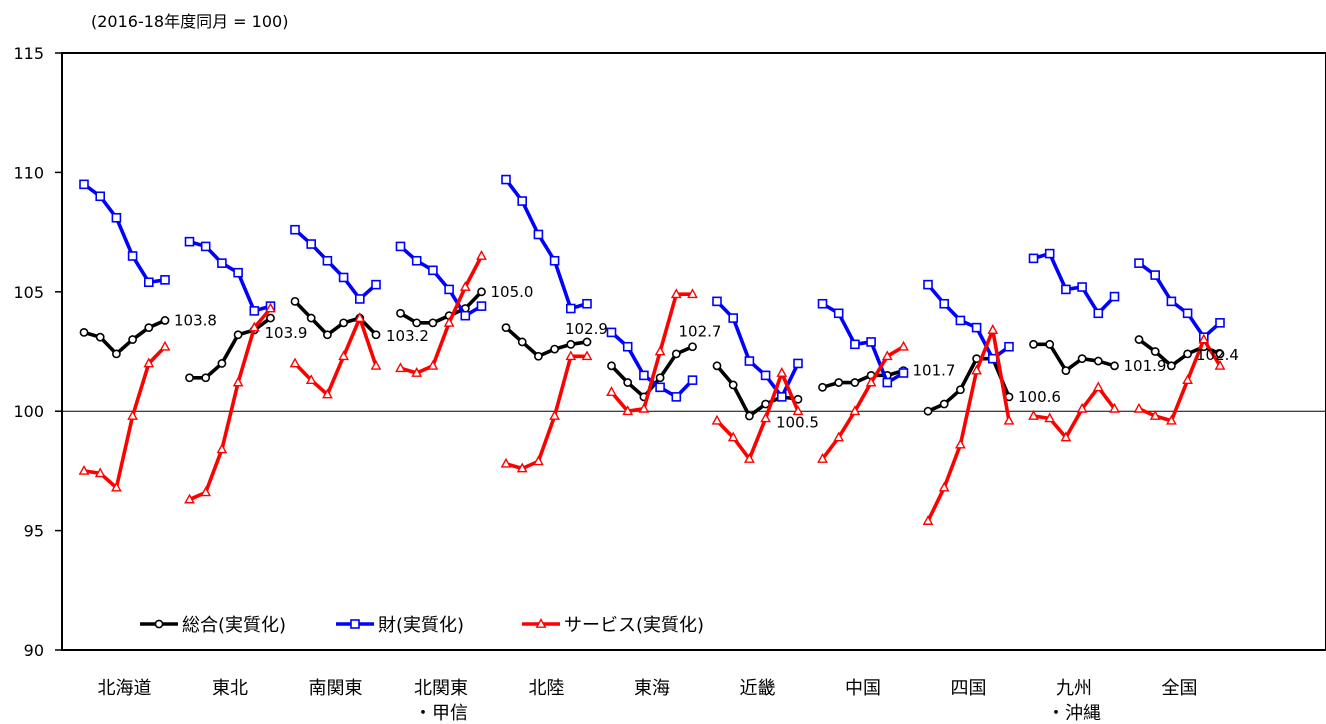  Describe the element at coordinates (189, 21) in the screenshot. I see `chart-subtitle: (2016-18年度同月 = 100)` at that location.